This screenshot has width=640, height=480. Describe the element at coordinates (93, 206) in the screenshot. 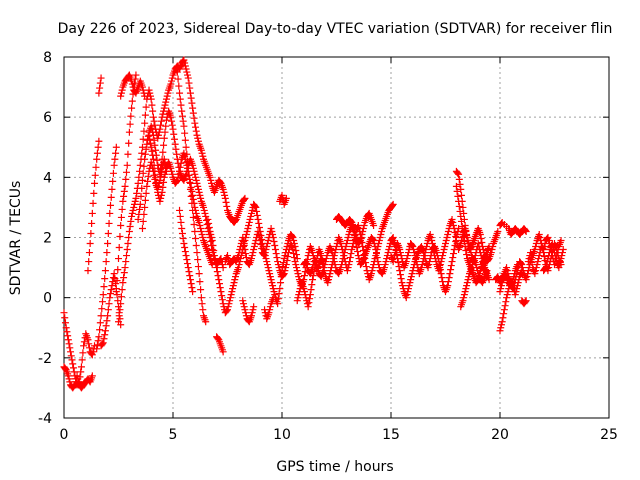

I see `series-c` at that location.